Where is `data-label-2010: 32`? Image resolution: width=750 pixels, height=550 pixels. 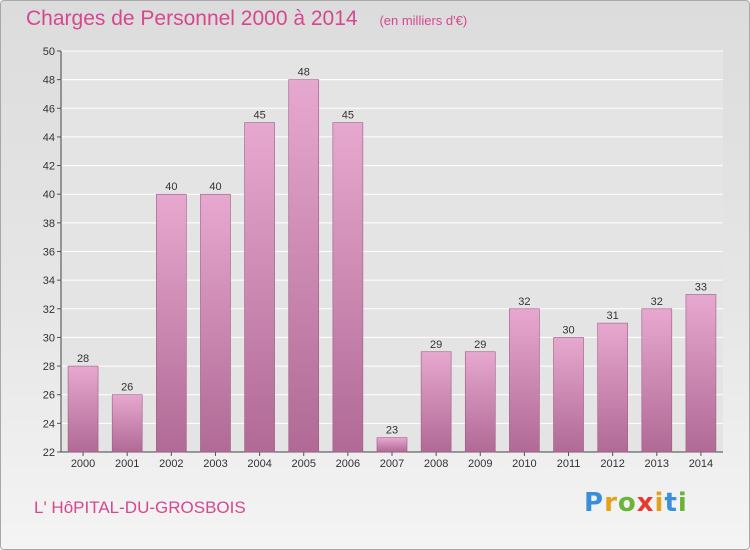
data-label-2010: 32 is located at coordinates (524, 302).